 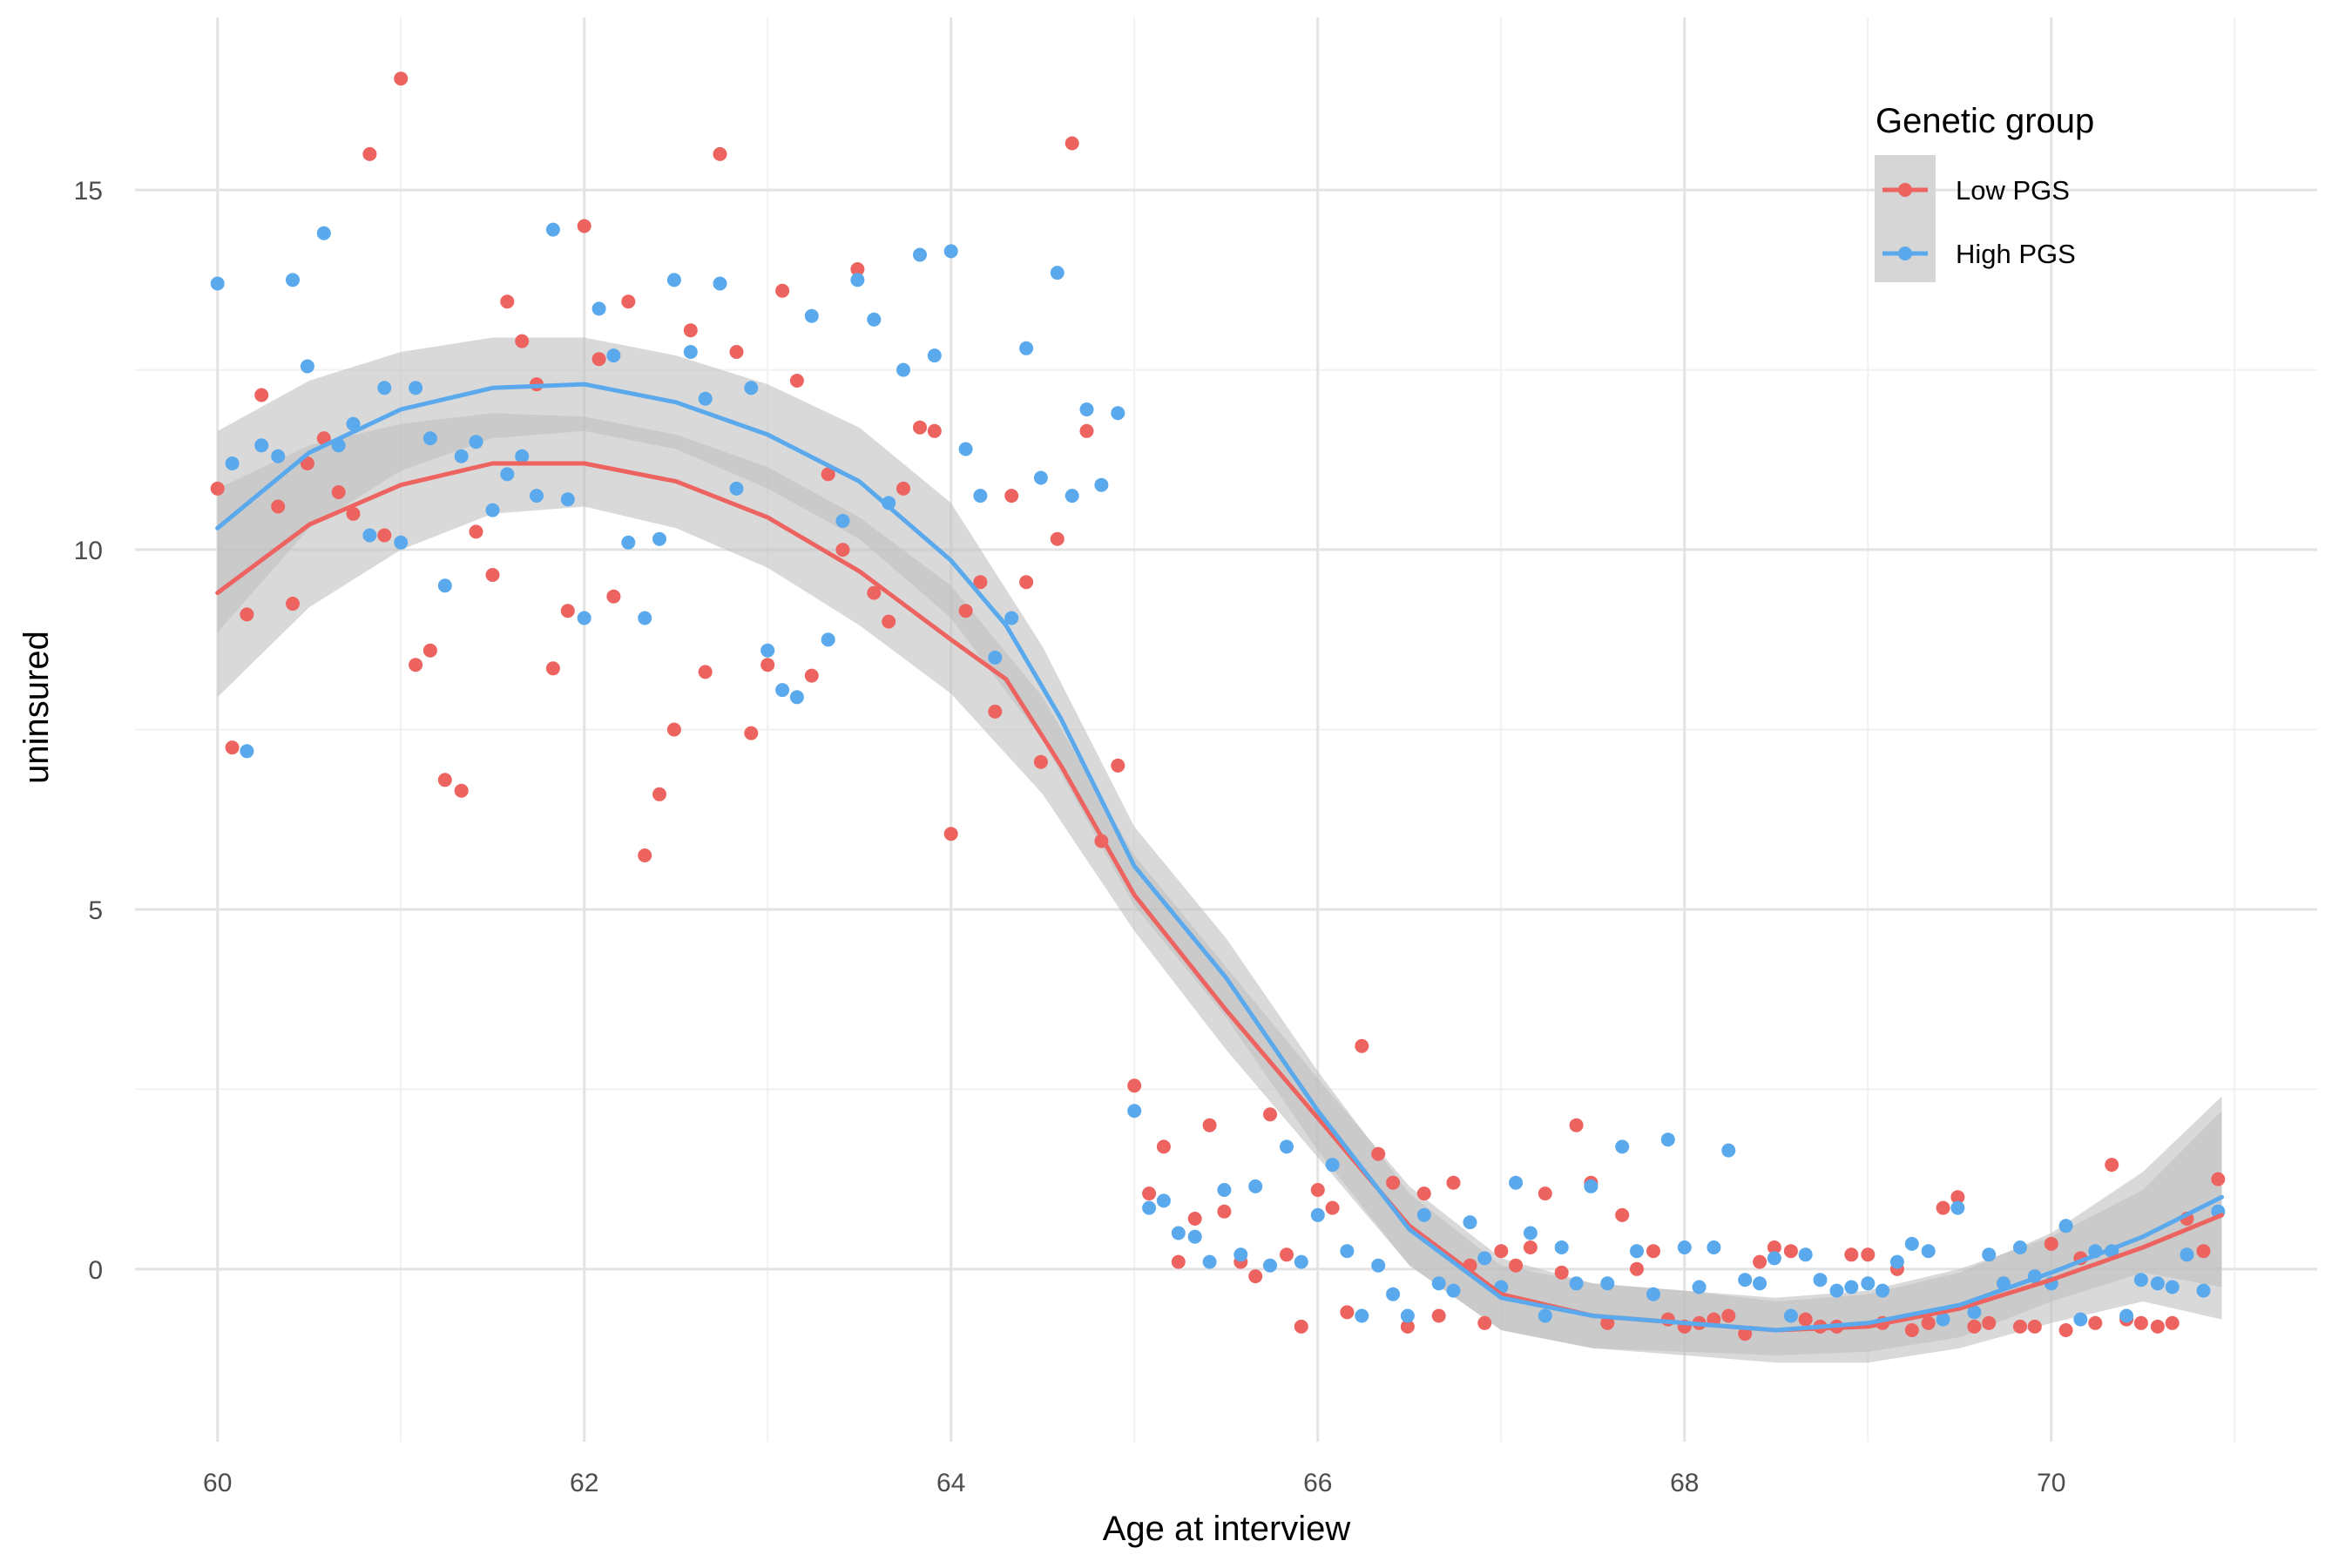 What do you see at coordinates (2016, 254) in the screenshot?
I see `legend-label: High PGS` at bounding box center [2016, 254].